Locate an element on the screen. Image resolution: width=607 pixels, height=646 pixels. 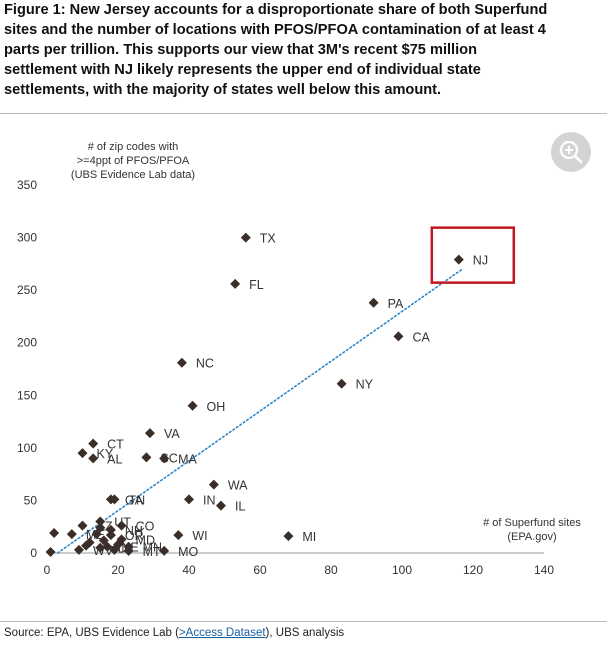
point-label-fl: FL is located at coordinates (256, 285).